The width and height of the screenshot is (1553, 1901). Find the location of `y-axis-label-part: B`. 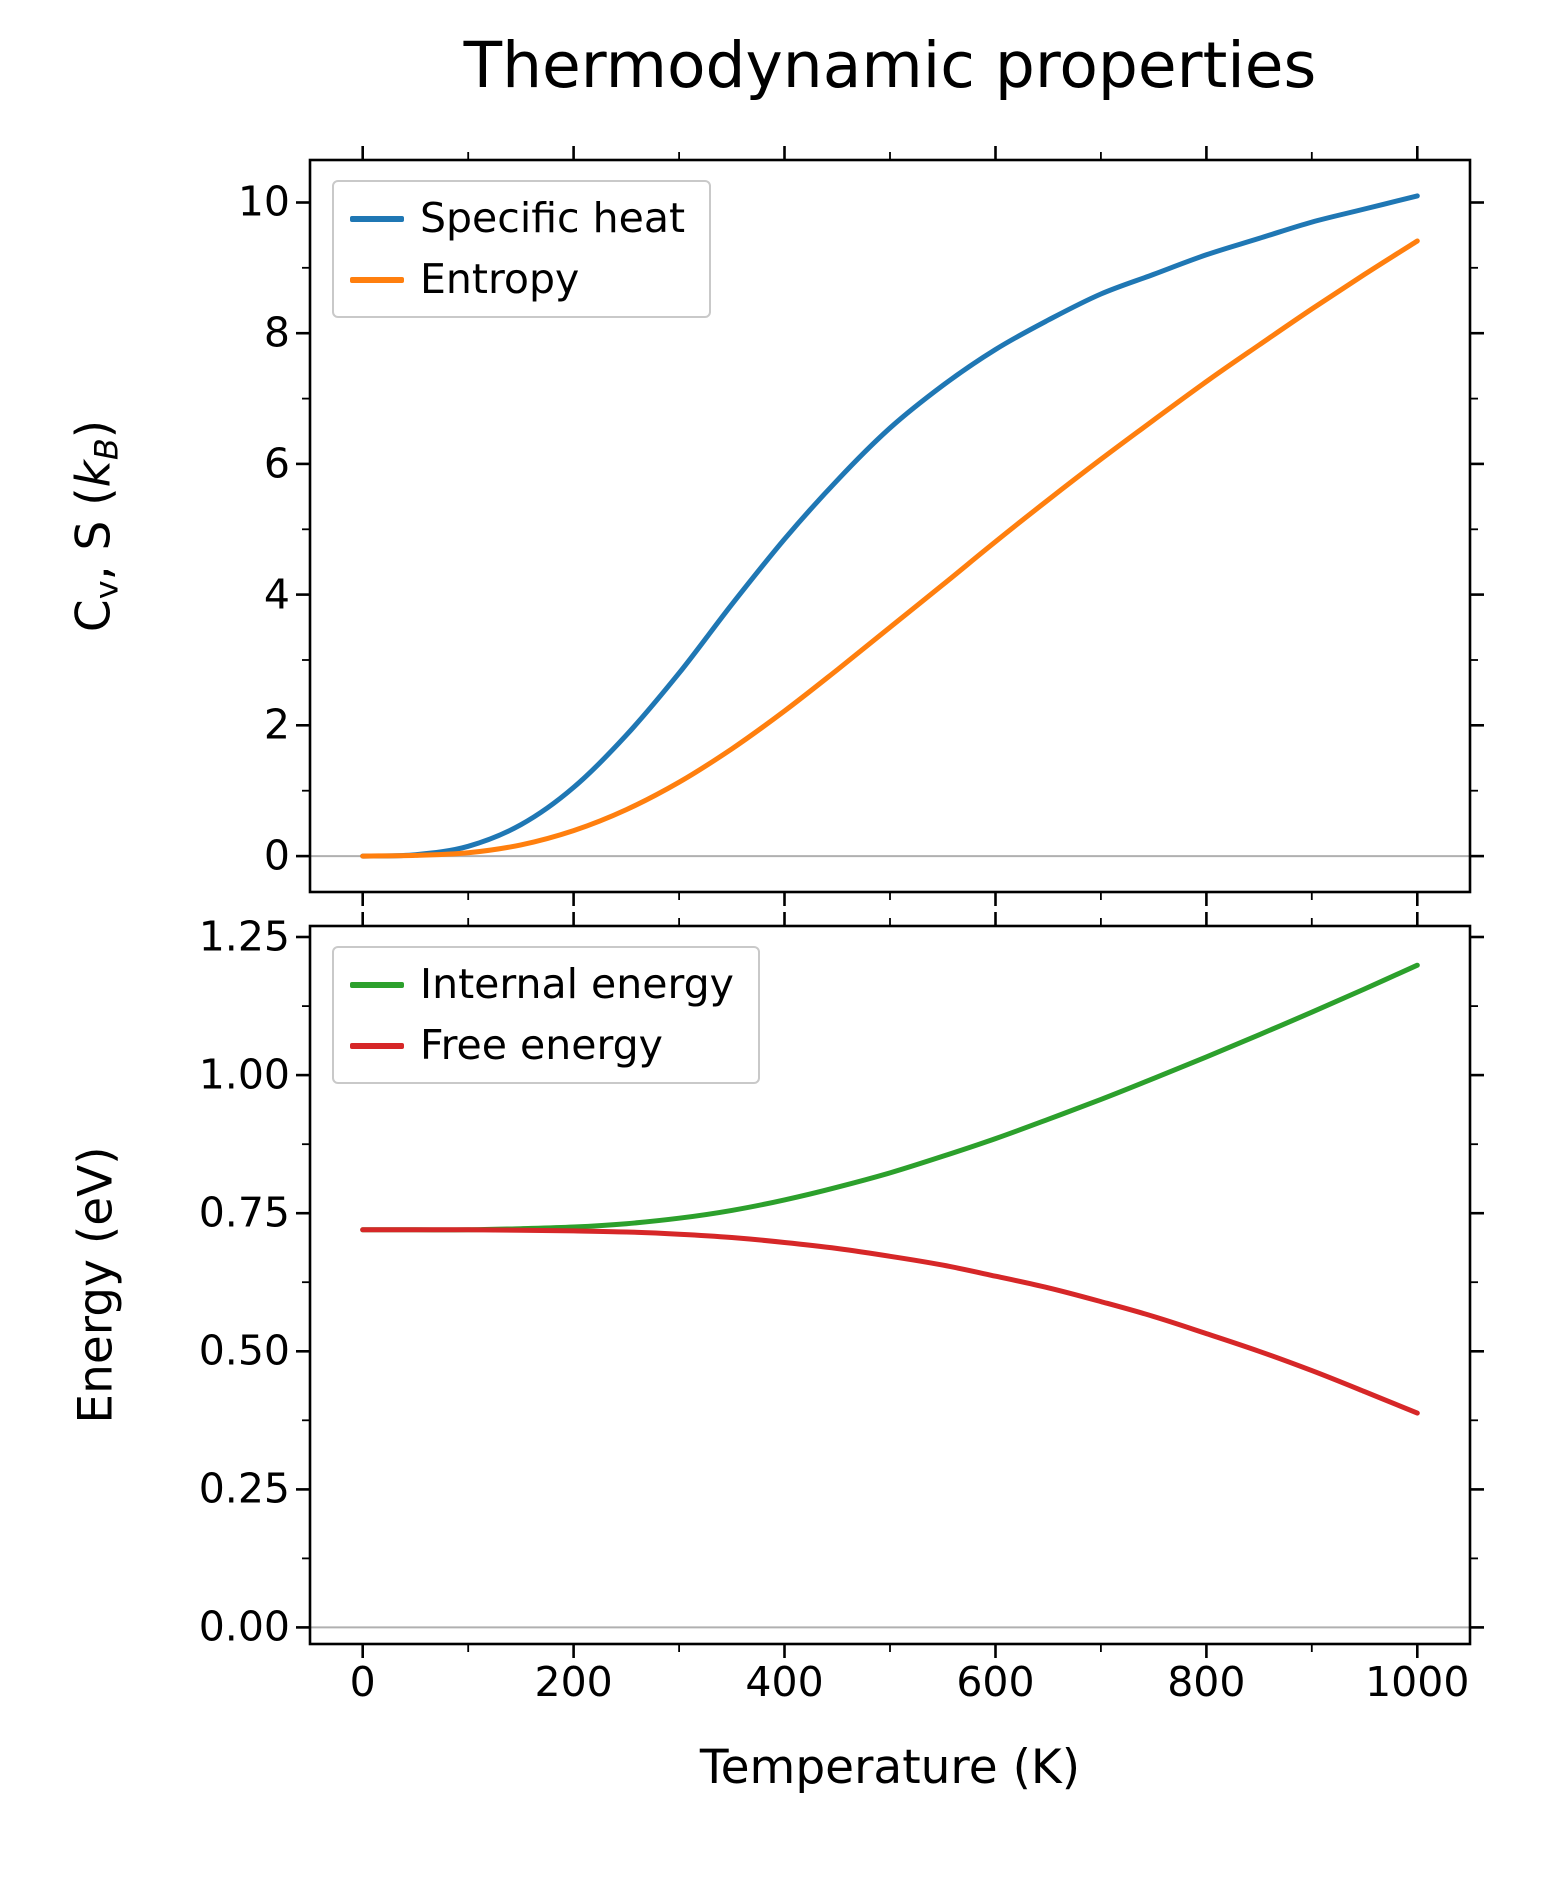

y-axis-label-part: B is located at coordinates (106, 449).